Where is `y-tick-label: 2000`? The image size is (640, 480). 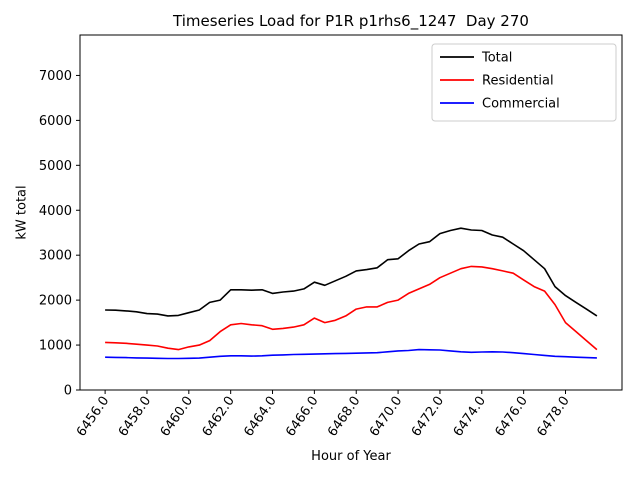 y-tick-label: 2000 is located at coordinates (55, 301).